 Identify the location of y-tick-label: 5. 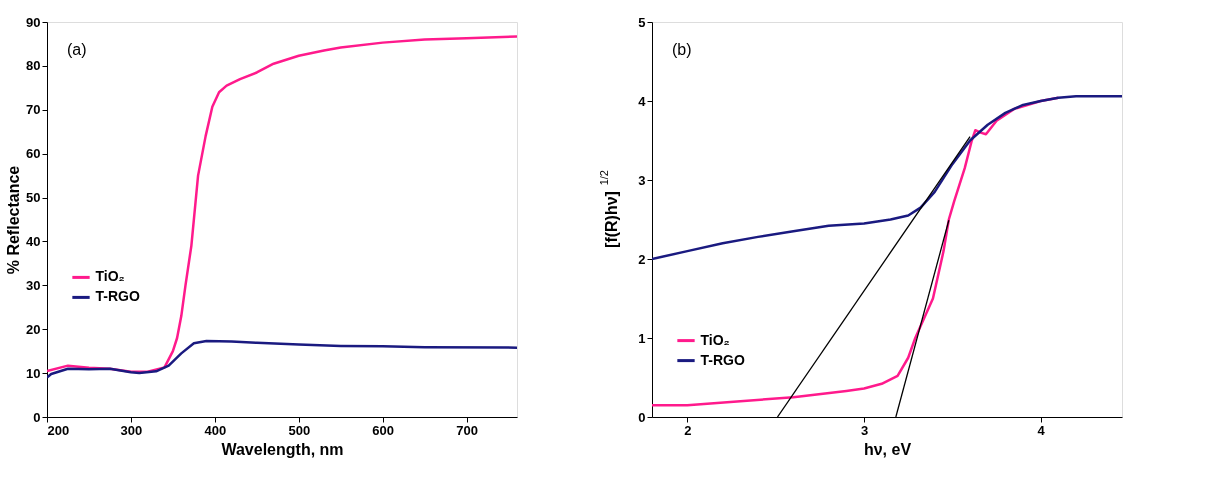
(642, 22).